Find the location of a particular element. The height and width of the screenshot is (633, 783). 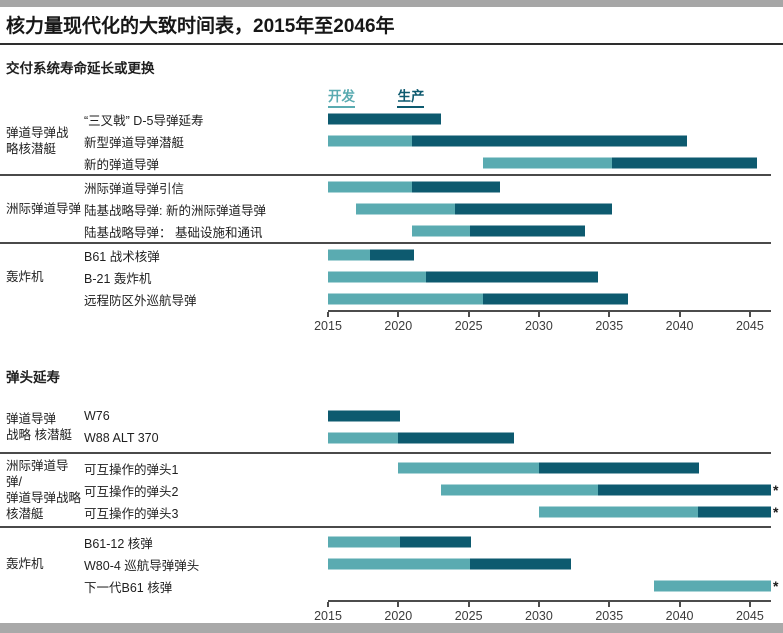

timeline-row: 下一代B61 核弹 * is located at coordinates (431, 586).